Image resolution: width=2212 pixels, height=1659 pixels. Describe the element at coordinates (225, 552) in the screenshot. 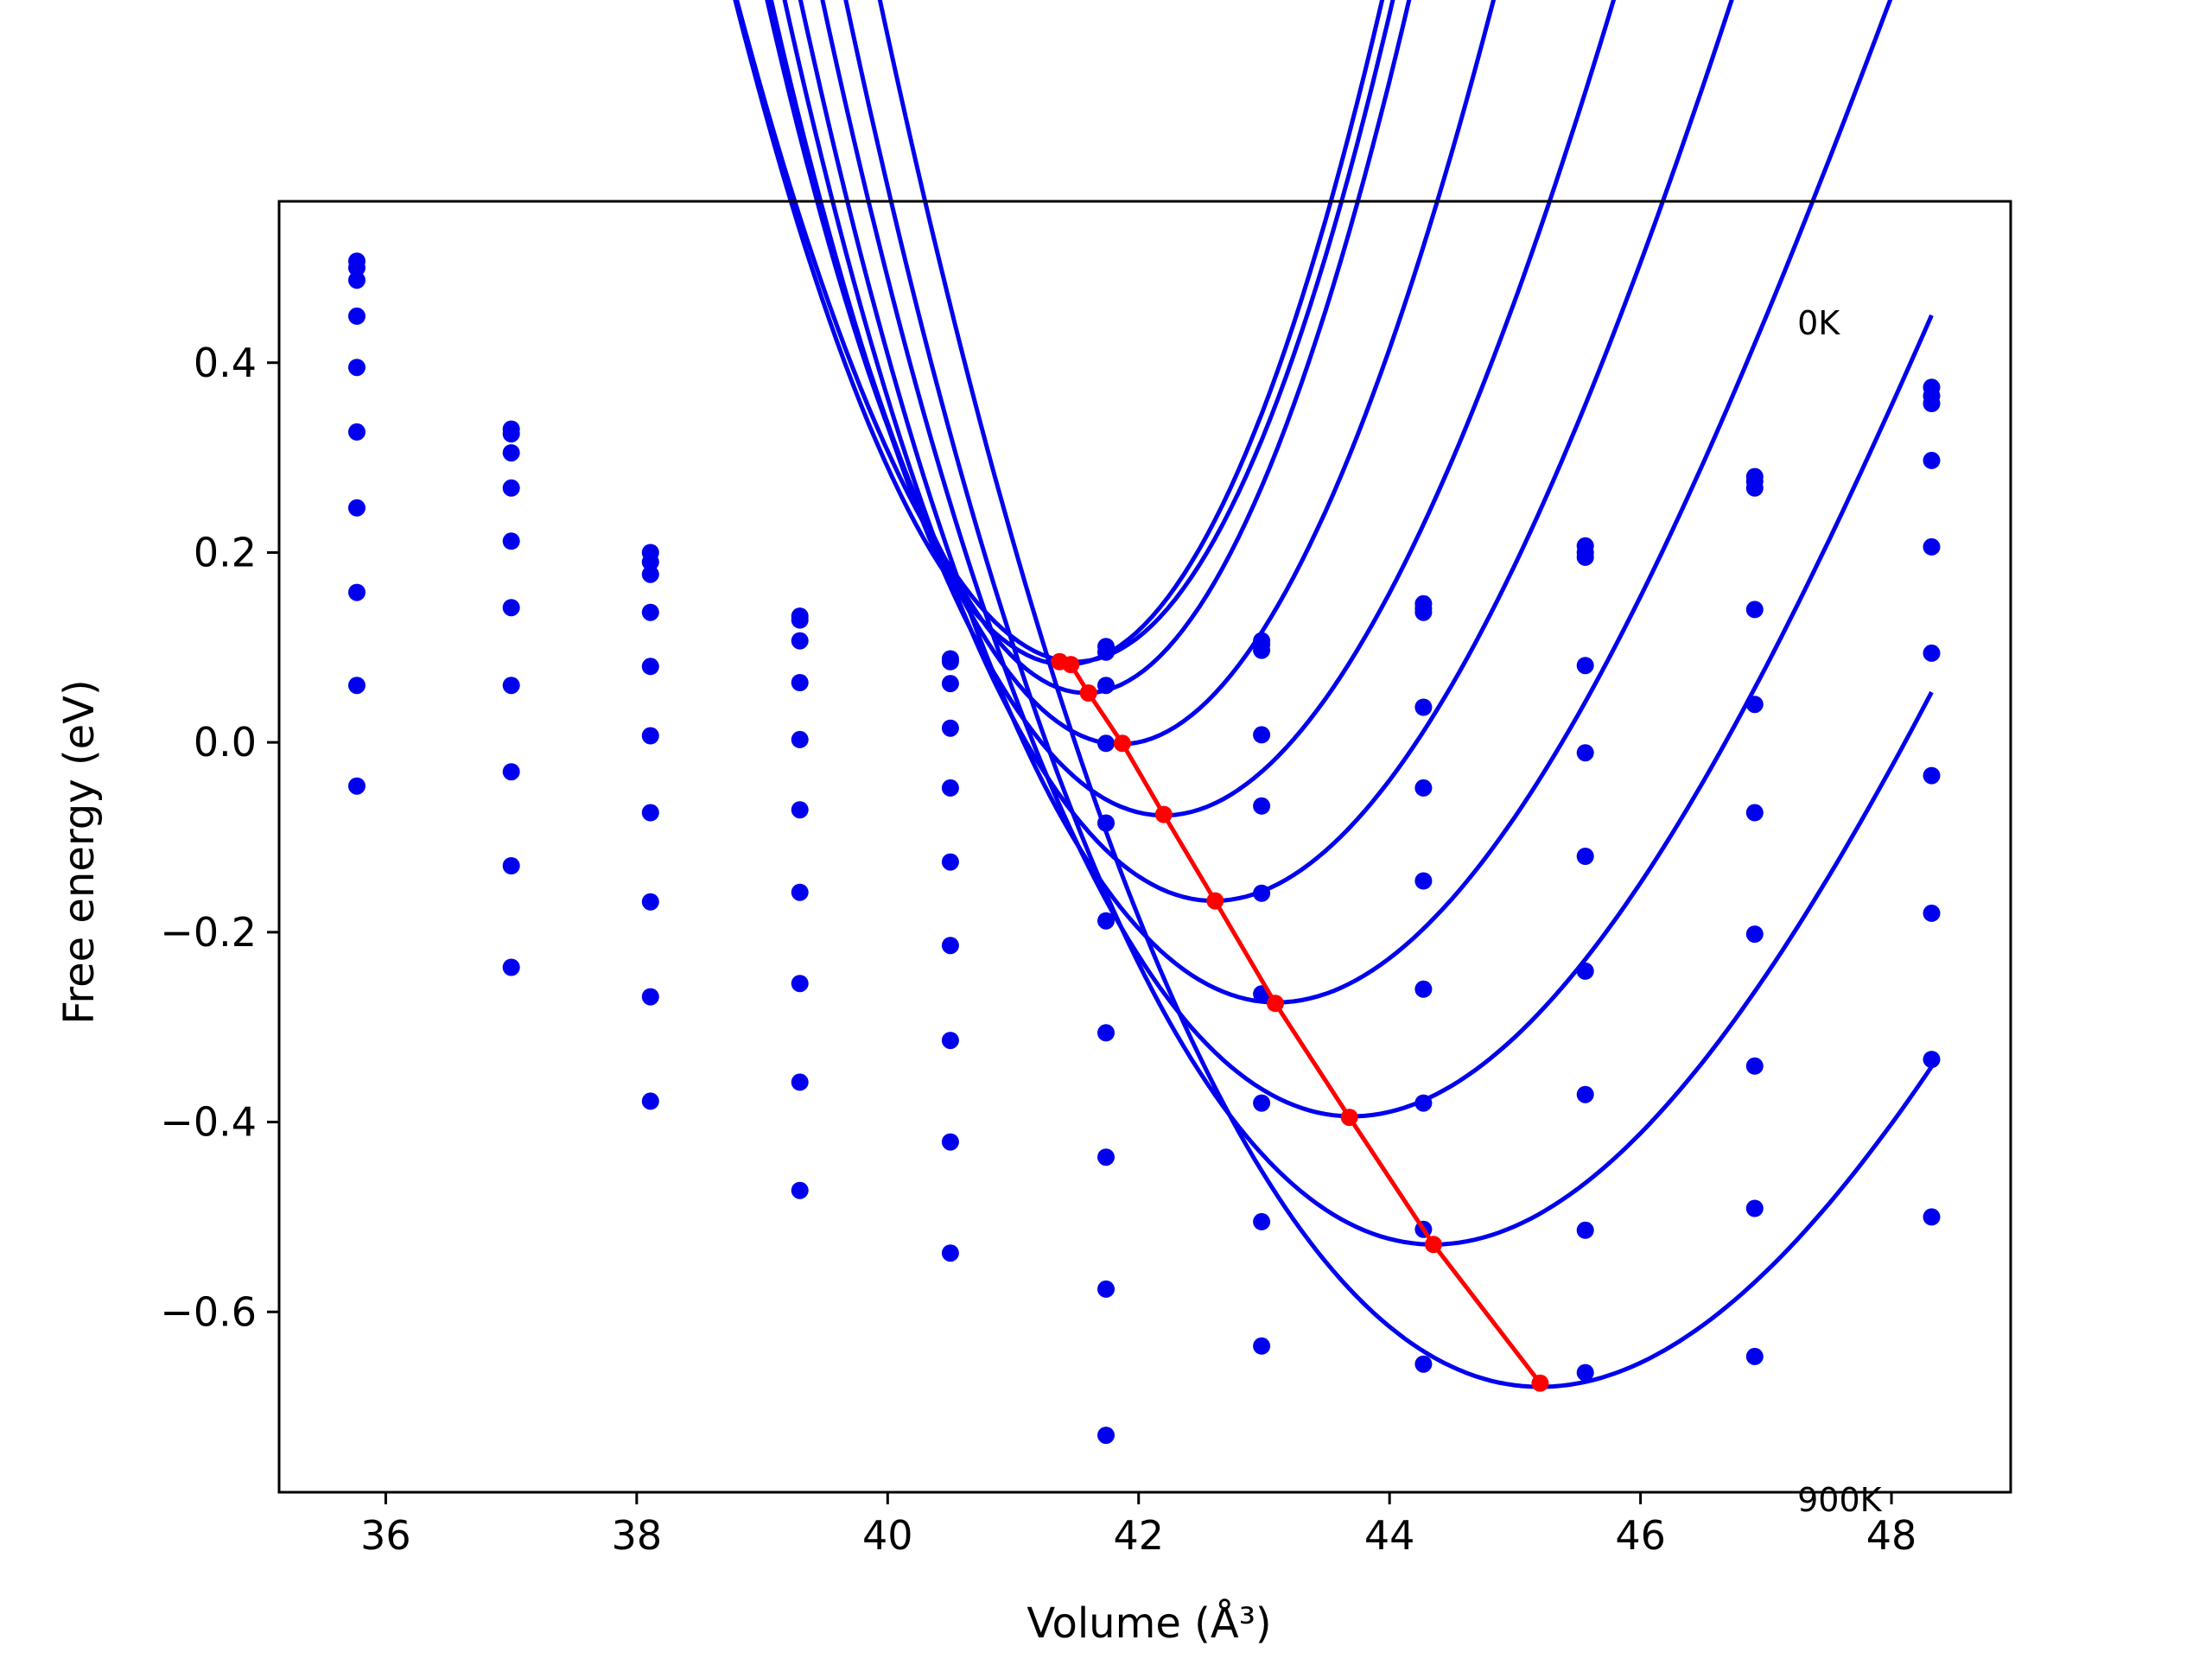

I see `y-tick-label-4: 0.2` at that location.